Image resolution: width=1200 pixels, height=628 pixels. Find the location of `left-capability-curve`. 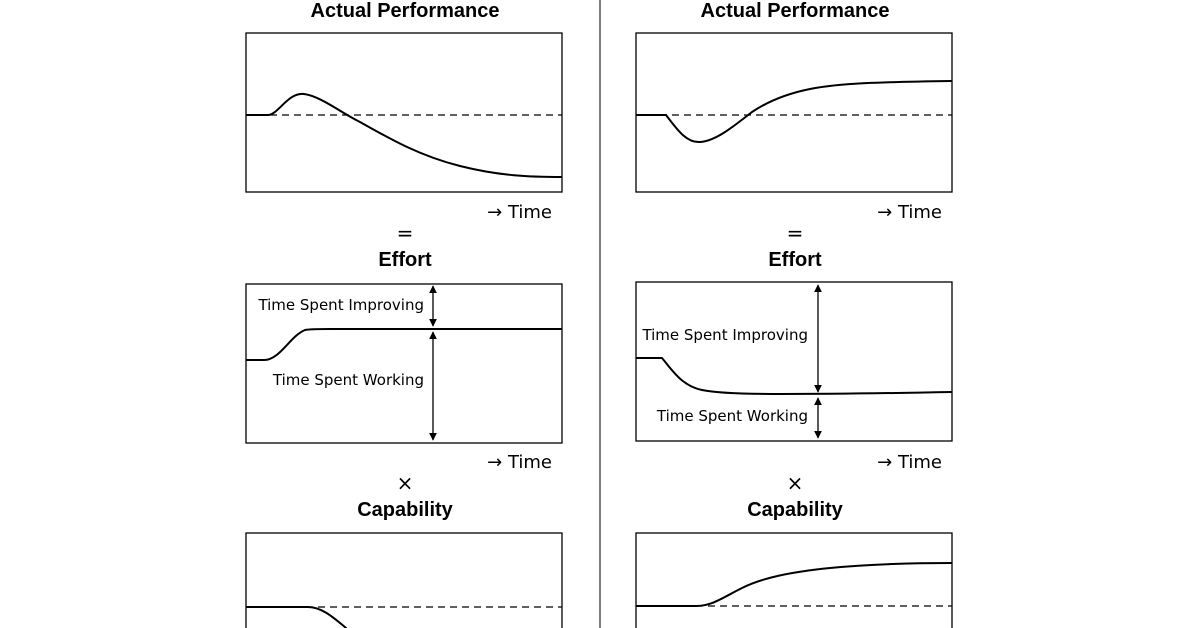

left-capability-curve is located at coordinates (297, 617).